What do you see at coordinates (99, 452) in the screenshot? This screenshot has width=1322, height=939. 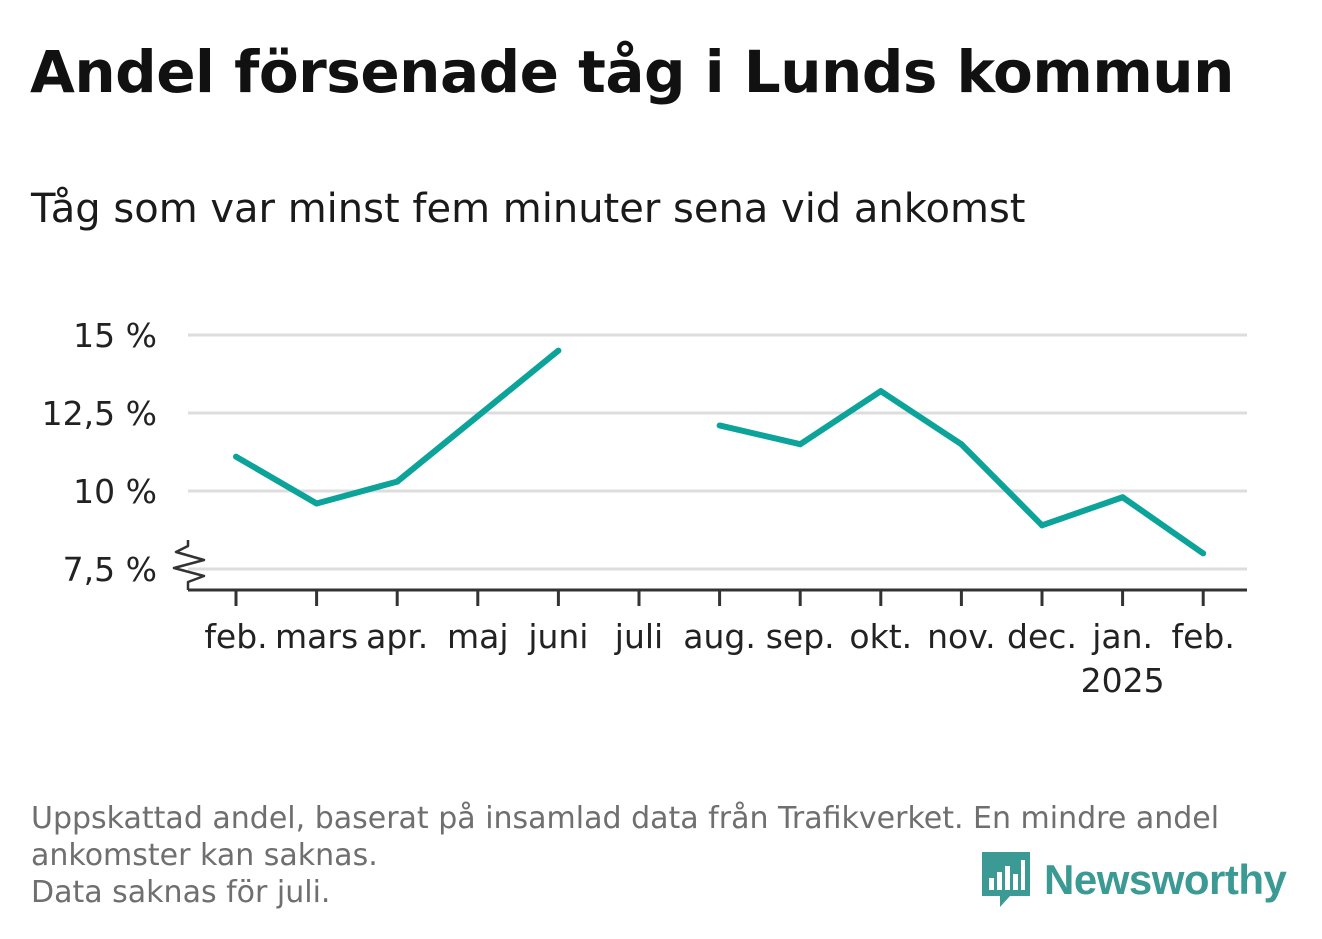 I see `y-axis-tick-labels: 7,5 % 10 % 12,5 % 15 %` at bounding box center [99, 452].